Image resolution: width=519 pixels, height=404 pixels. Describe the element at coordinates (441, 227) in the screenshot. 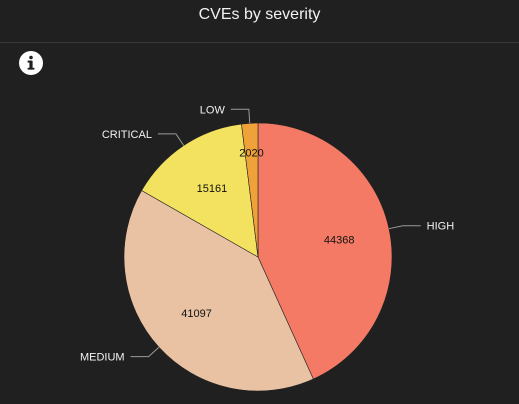

I see `slice-label-high: HIGH` at that location.